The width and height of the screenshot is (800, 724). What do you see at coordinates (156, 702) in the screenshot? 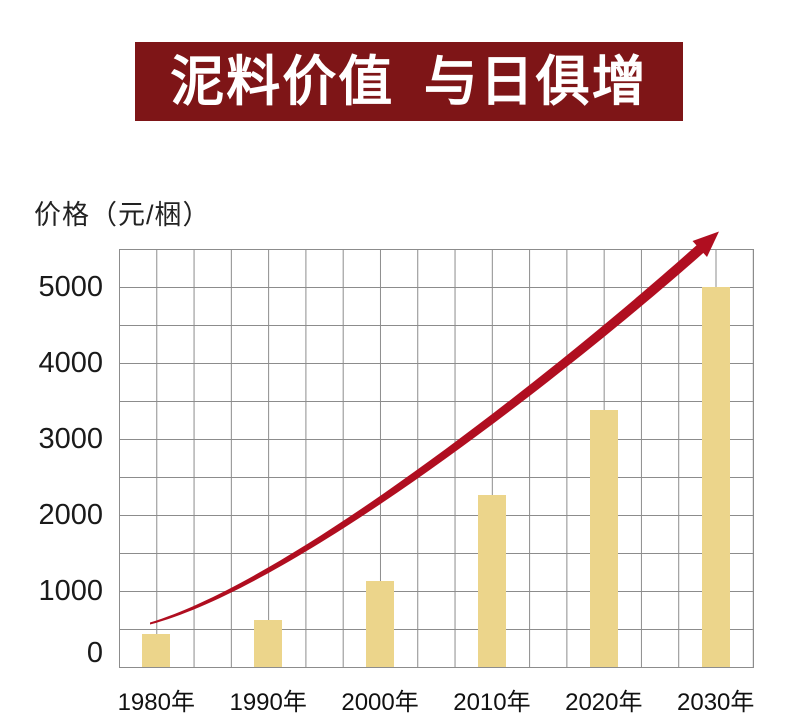
I see `x-tick-label: 1980年` at bounding box center [156, 702].